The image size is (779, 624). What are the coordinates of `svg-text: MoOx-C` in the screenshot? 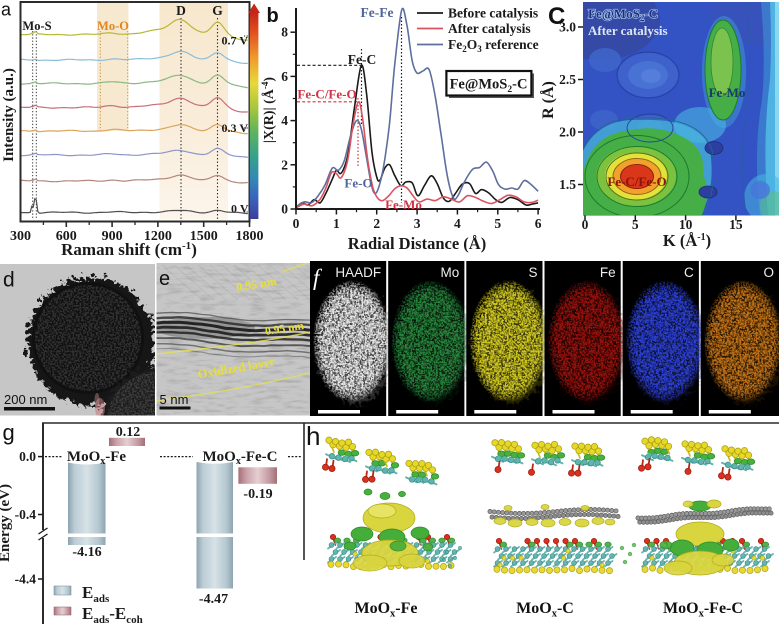 It's located at (545, 610).